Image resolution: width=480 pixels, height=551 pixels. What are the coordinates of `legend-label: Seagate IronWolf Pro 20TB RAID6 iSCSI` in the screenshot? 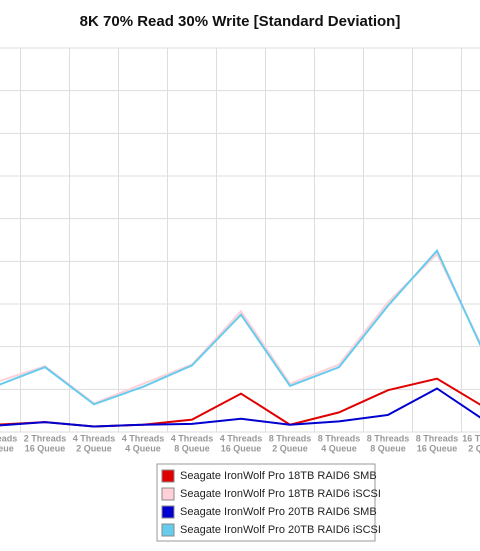 It's located at (280, 530).